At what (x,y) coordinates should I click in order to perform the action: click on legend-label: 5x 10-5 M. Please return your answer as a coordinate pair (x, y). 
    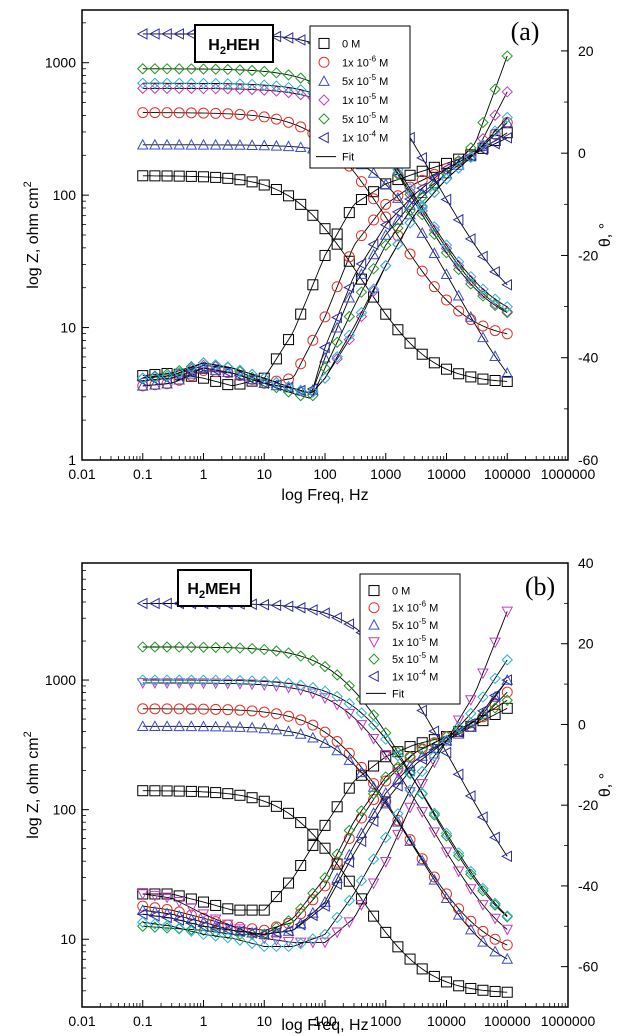
    Looking at the image, I should click on (365, 118).